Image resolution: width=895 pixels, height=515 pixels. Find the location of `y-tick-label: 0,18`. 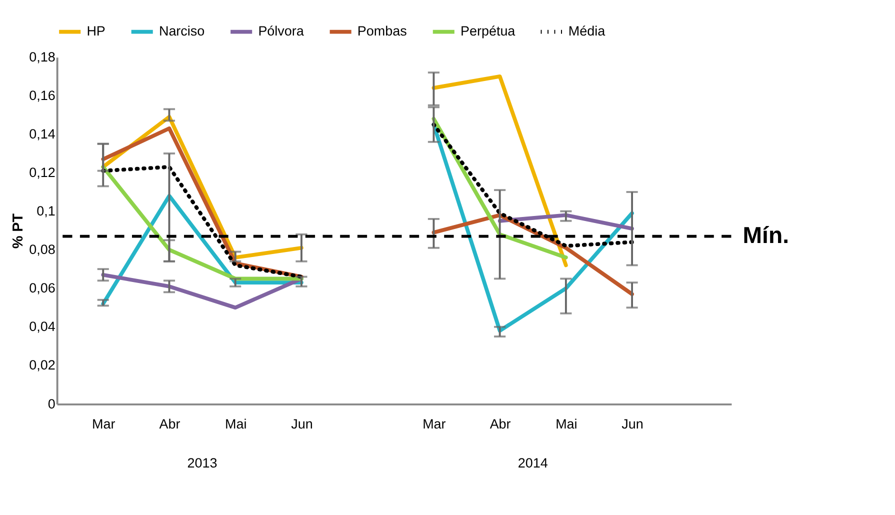

y-tick-label: 0,18 is located at coordinates (42, 56).